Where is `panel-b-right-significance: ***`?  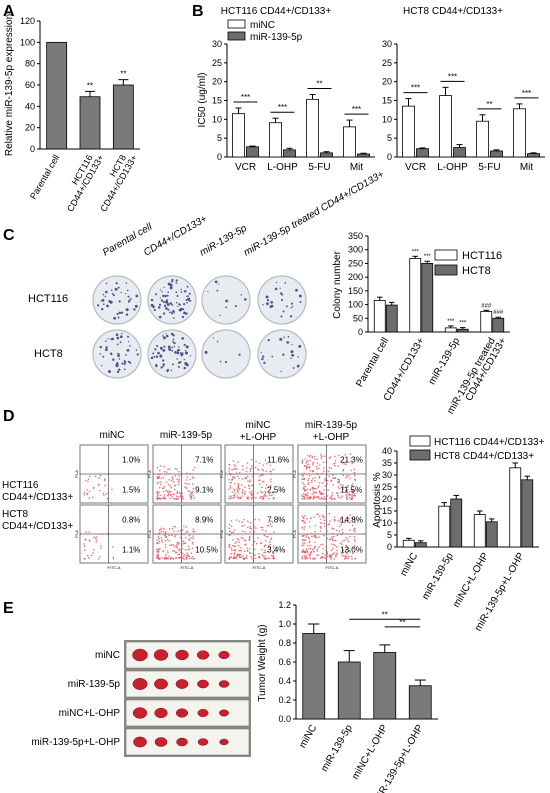 panel-b-right-significance: *** is located at coordinates (415, 88).